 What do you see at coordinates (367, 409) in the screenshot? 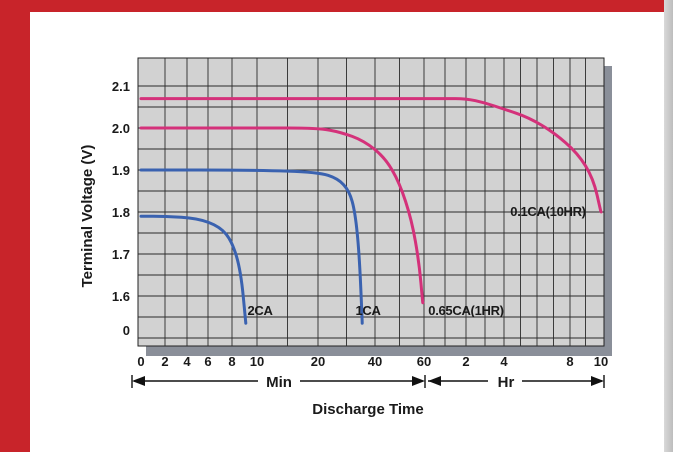
I see `x-axis-title: Discharge Time` at bounding box center [367, 409].